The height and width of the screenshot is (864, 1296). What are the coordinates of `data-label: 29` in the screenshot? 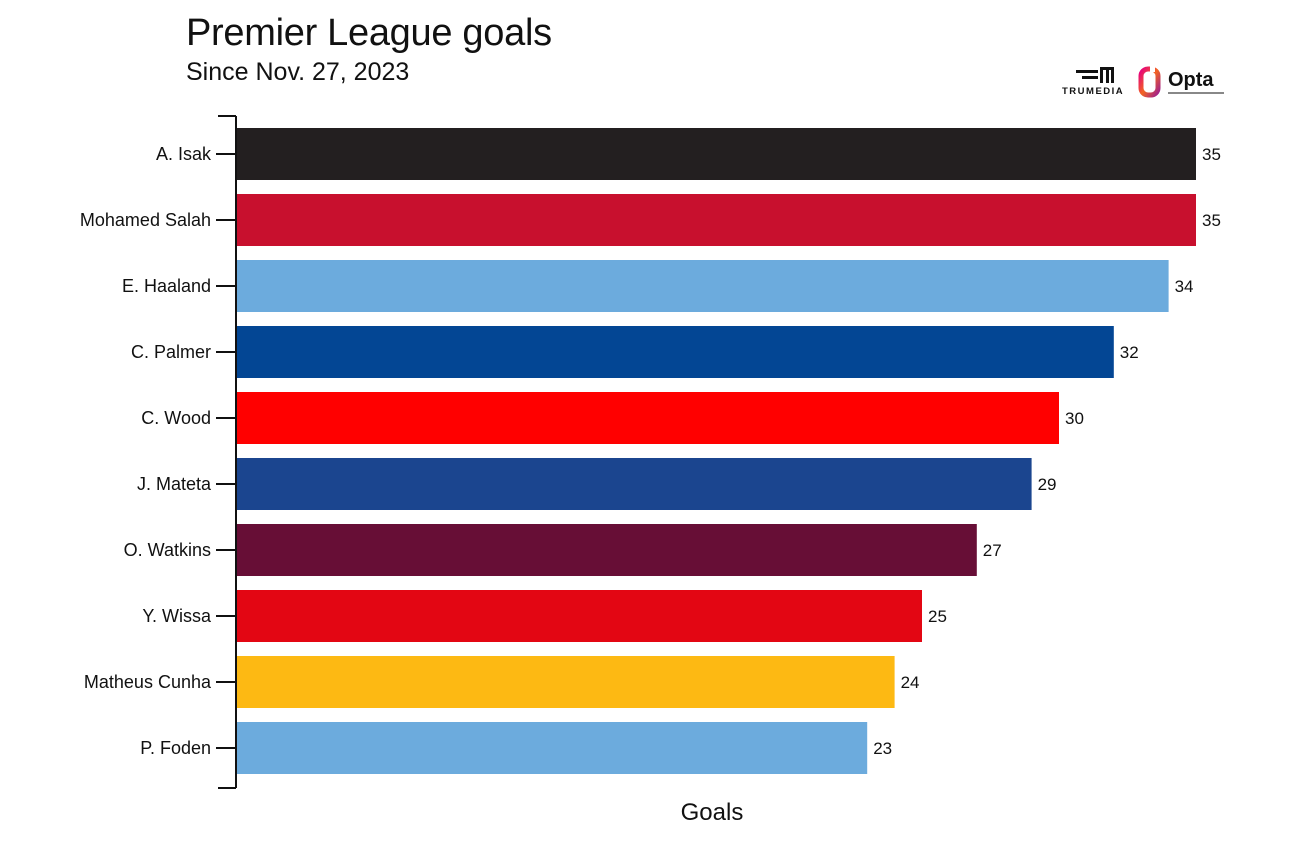 It's located at (1047, 484).